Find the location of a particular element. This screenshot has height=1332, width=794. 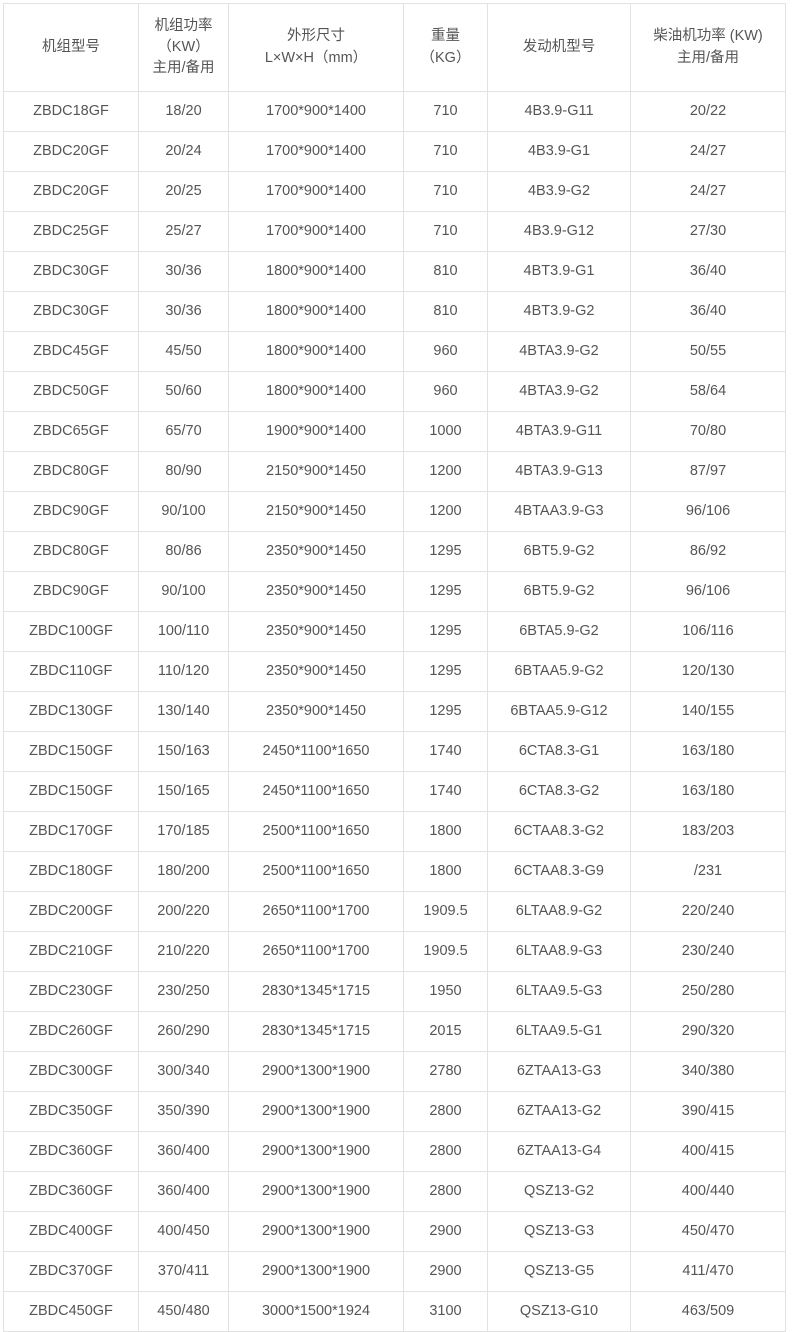

column-header-engine_model: 发动机型号 is located at coordinates (559, 47).